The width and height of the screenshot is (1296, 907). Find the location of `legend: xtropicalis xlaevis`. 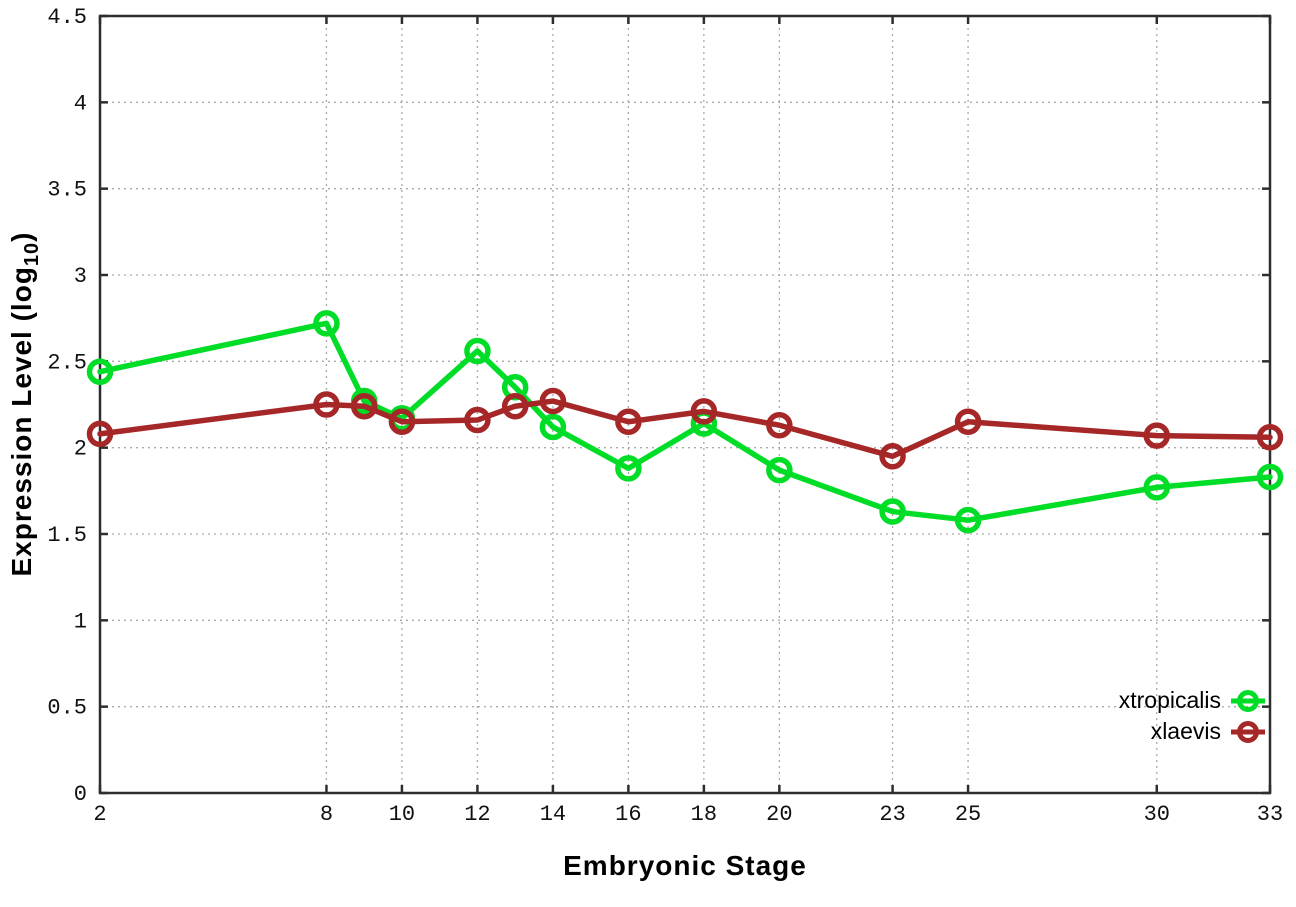

legend: xtropicalis xlaevis is located at coordinates (1192, 716).